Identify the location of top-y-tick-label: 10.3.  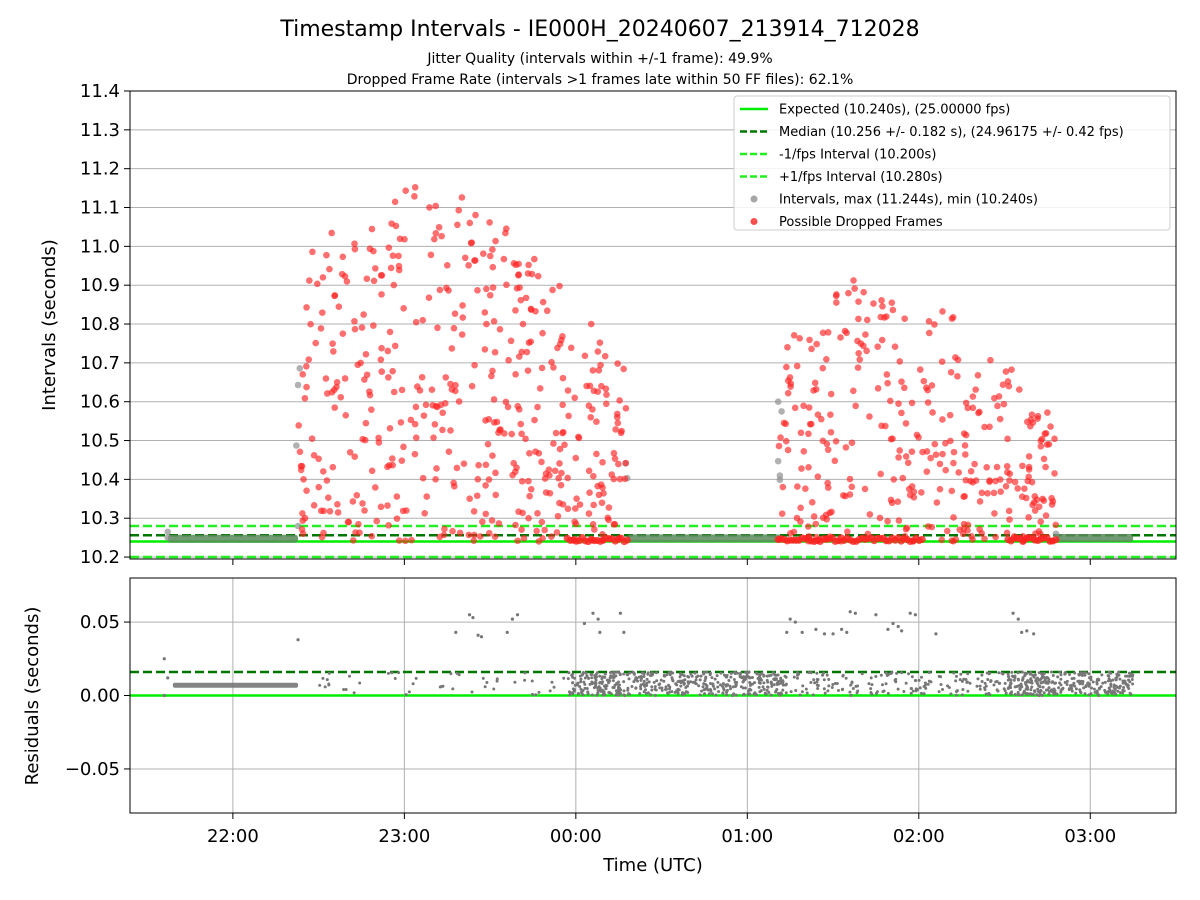
(100, 518).